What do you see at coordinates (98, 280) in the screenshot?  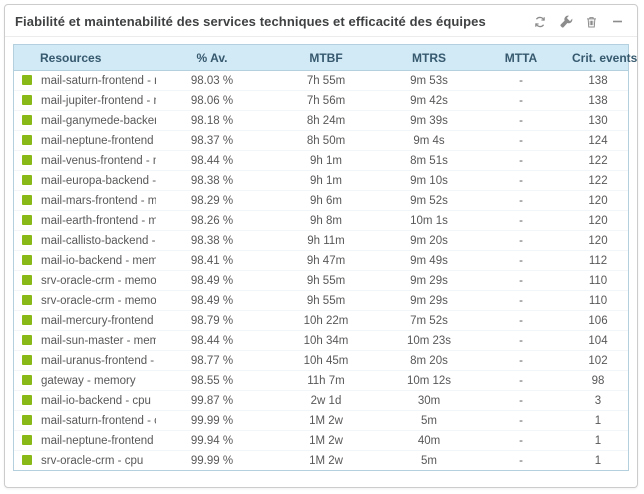 I see `resource-name: srv-oracle-crm - memory` at bounding box center [98, 280].